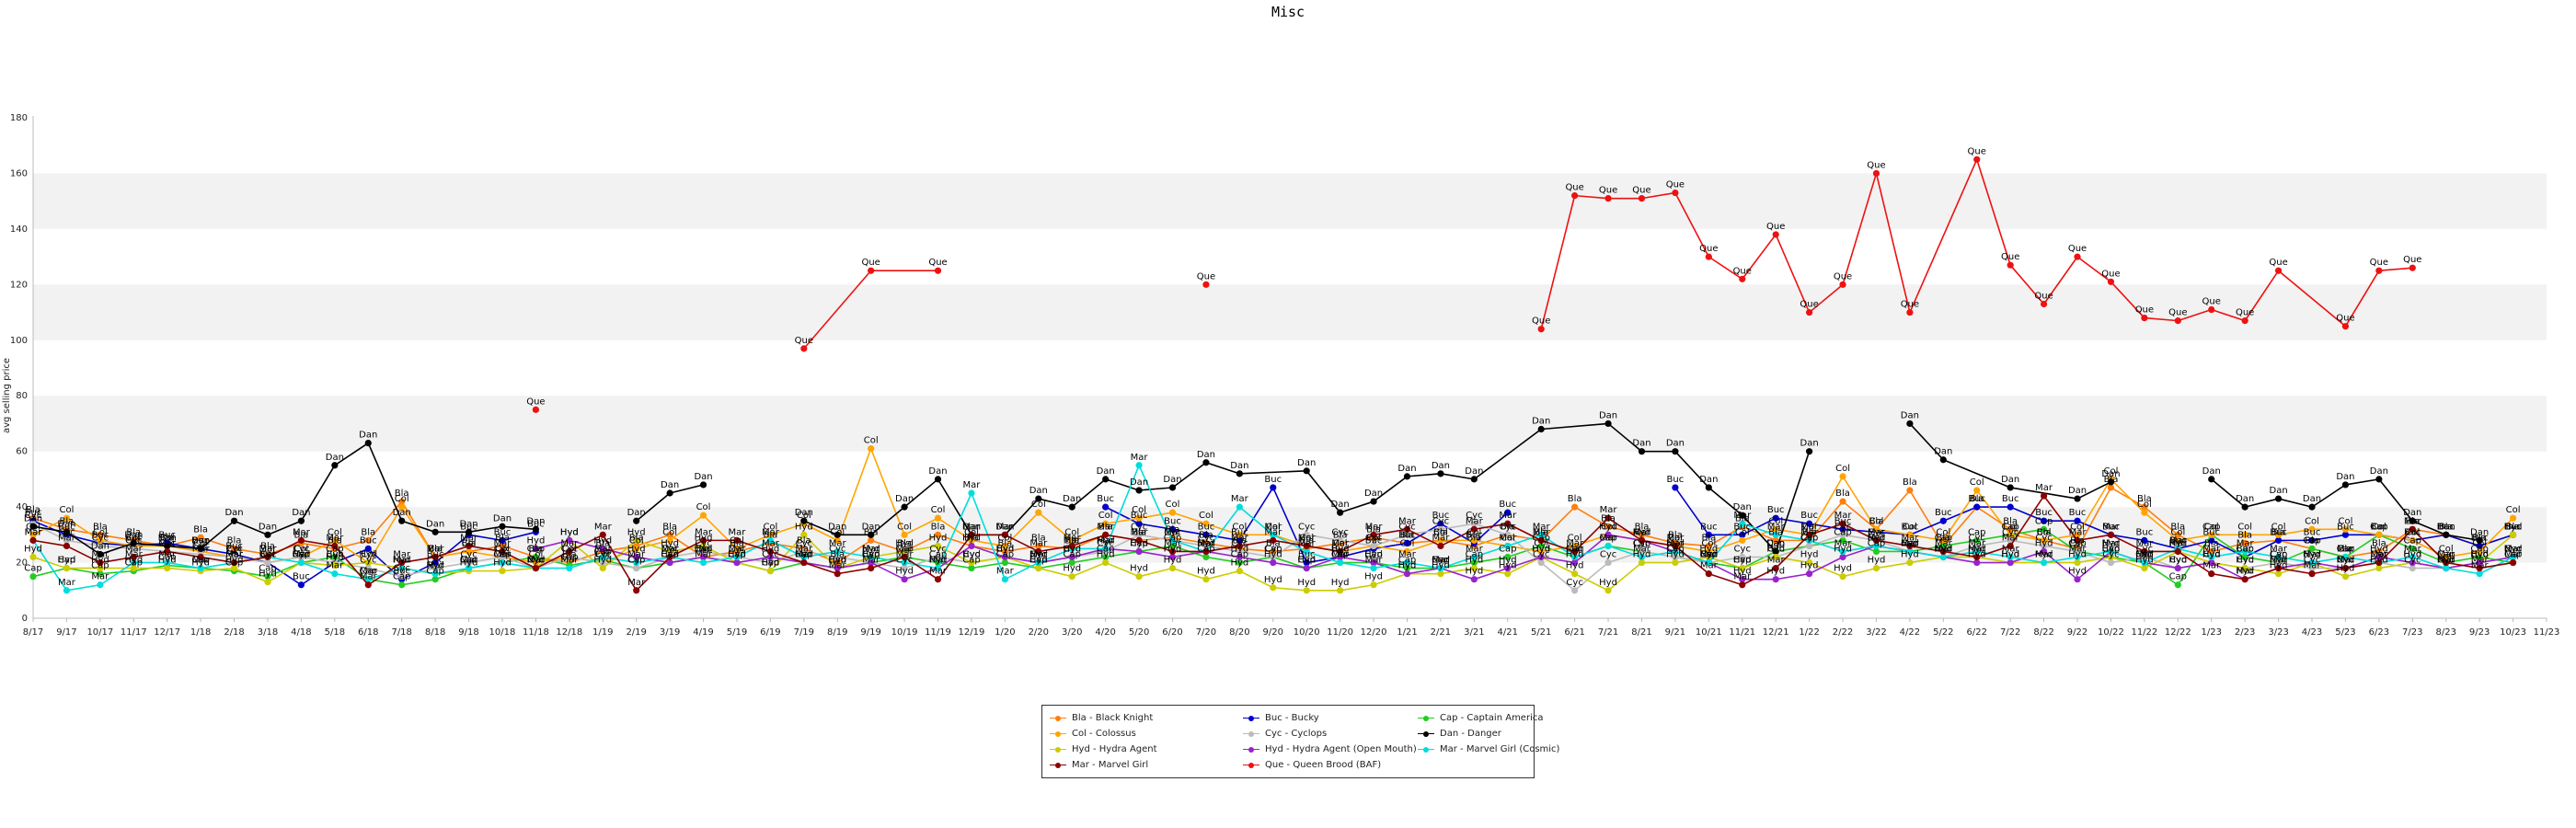  Describe the element at coordinates (1508, 632) in the screenshot. I see `x-tick-label: 4/21` at that location.